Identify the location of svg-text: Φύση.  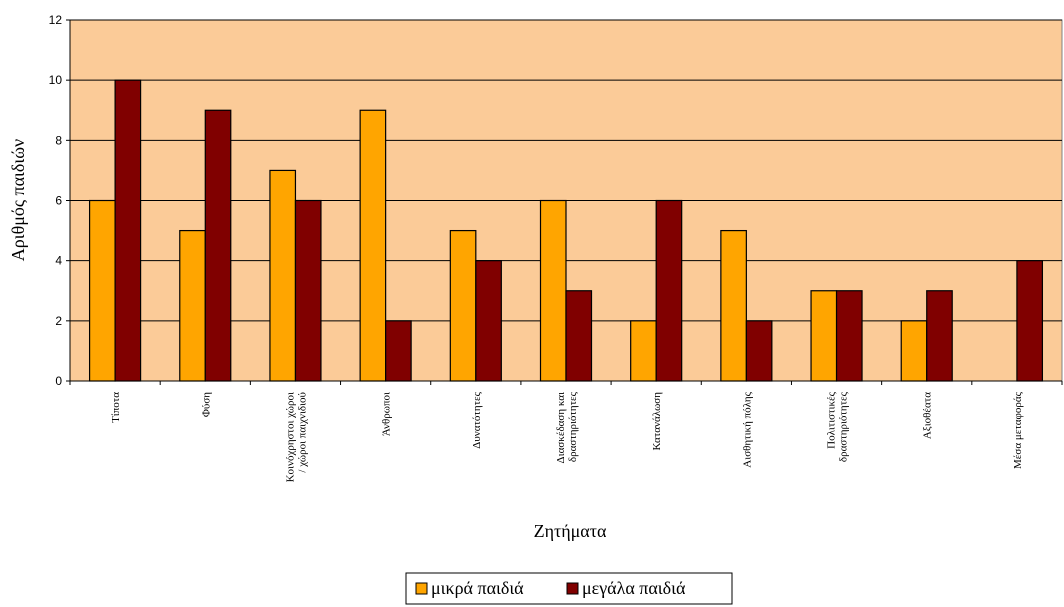
(206, 404).